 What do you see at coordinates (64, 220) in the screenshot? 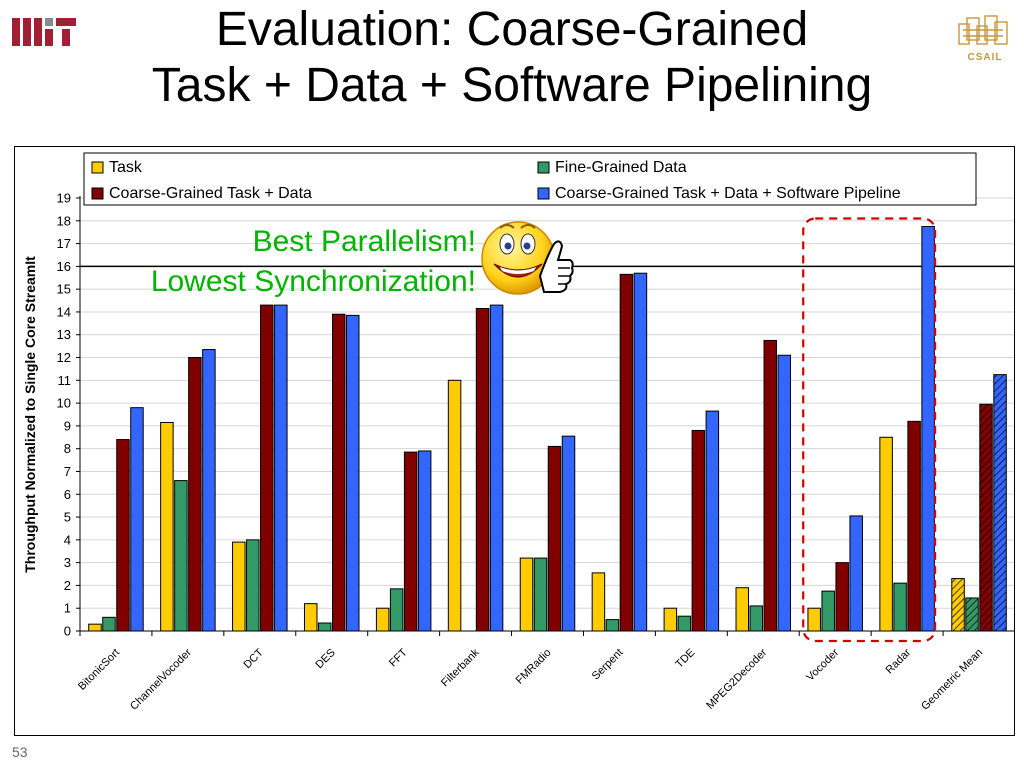
I see `y-tick-label: 18` at bounding box center [64, 220].